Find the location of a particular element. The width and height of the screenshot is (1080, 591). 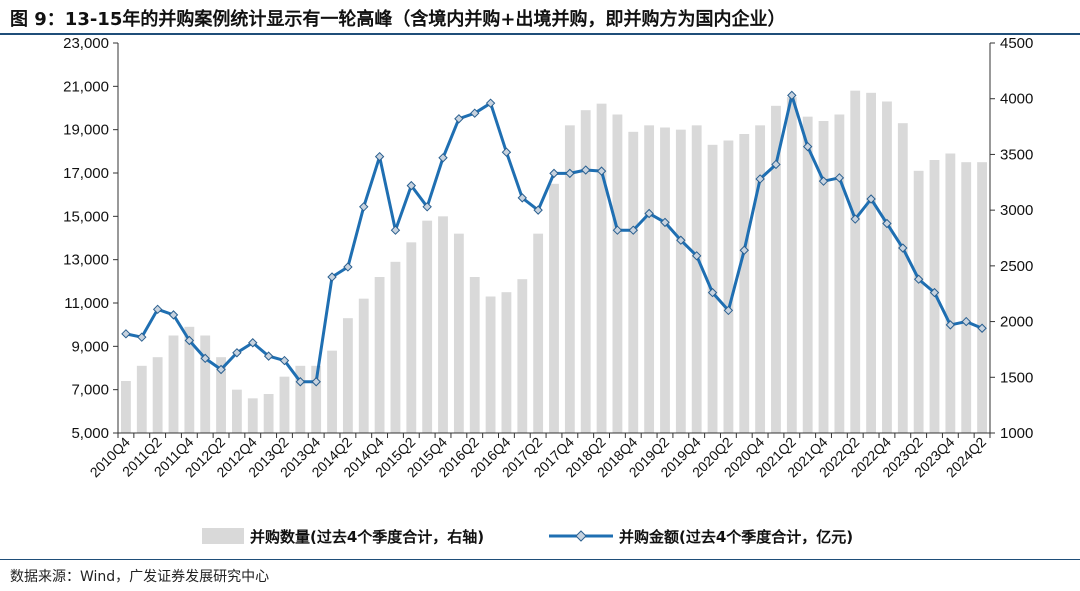

left-tick-label: 15,000 is located at coordinates (86, 216).